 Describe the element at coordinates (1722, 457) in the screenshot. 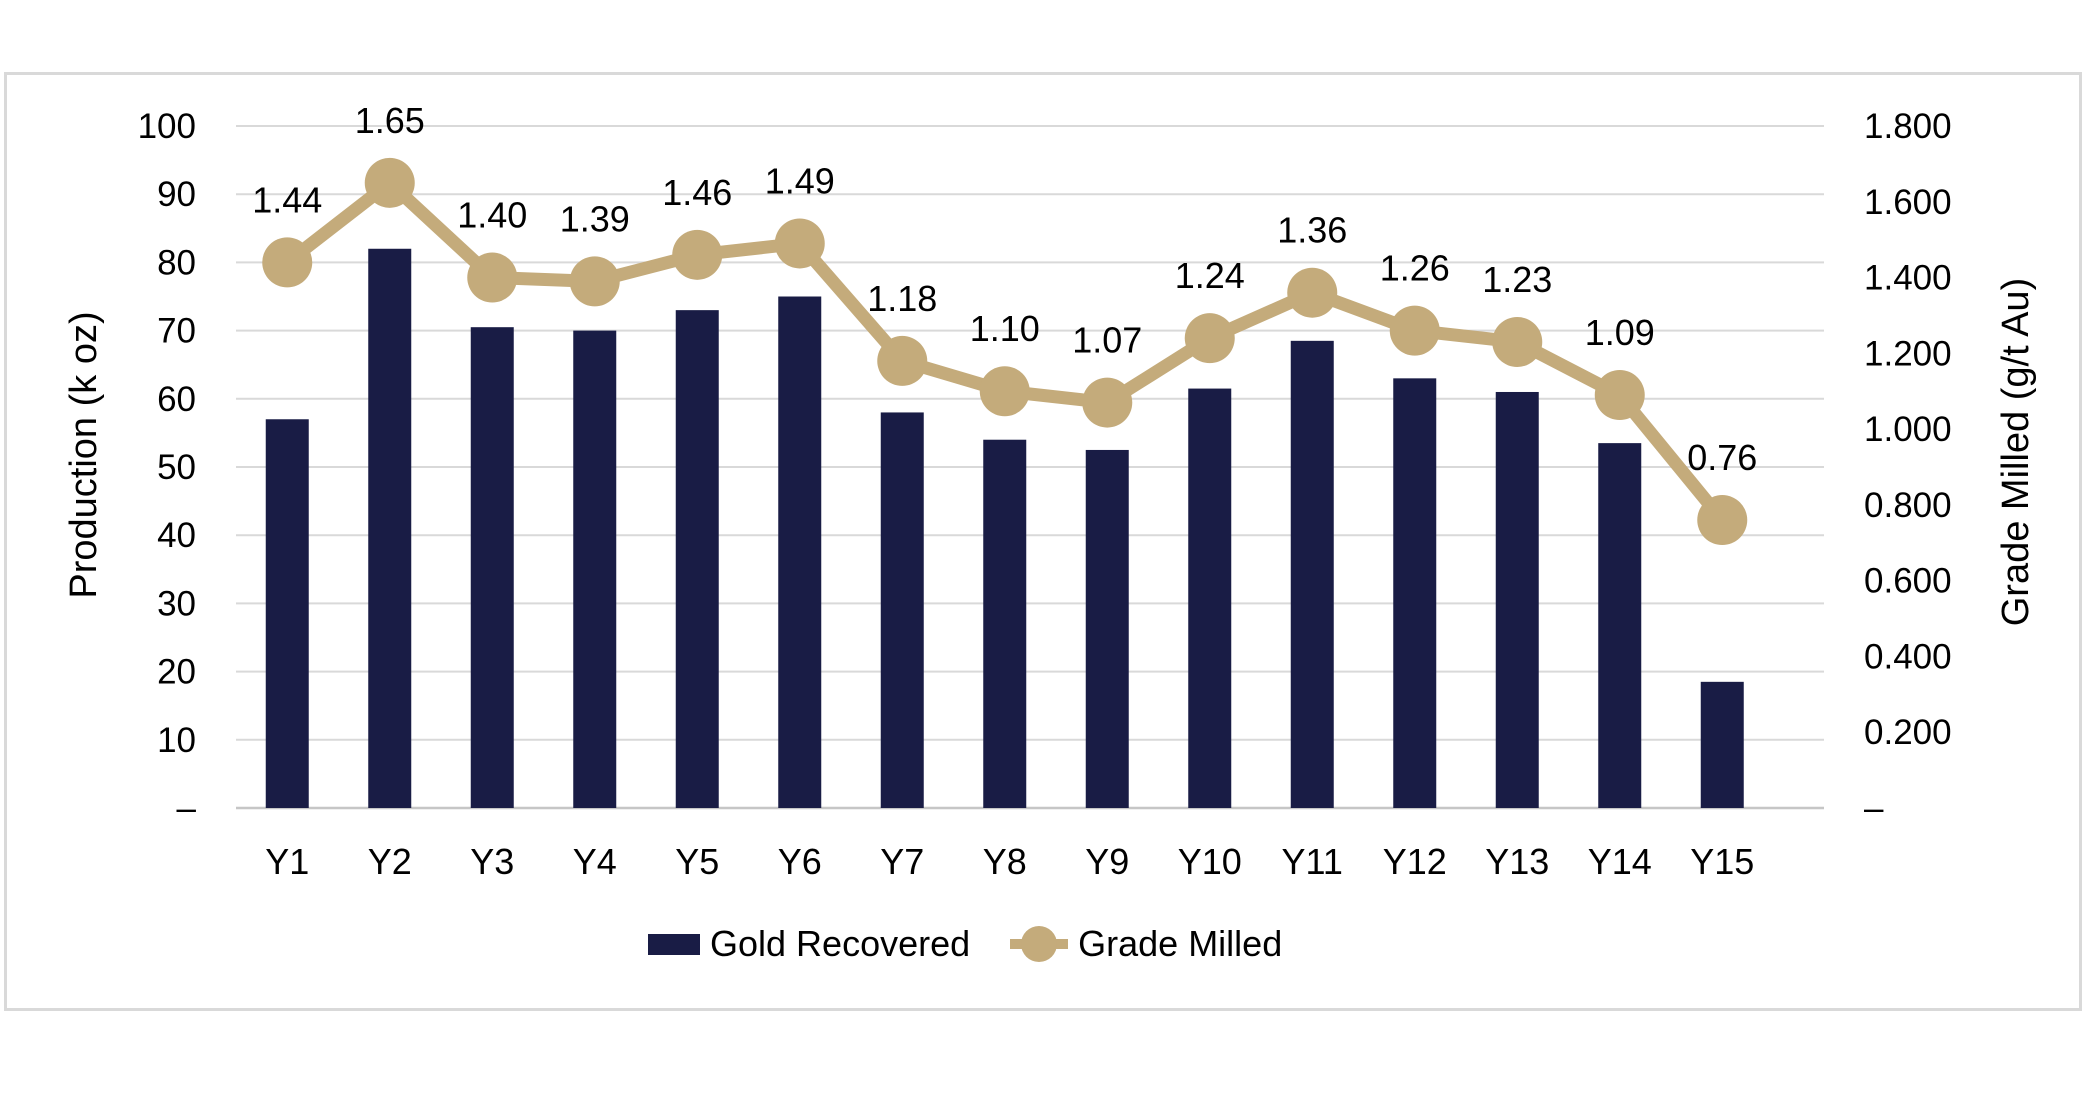

I see `grade-data-label-Y15: 0.76` at that location.